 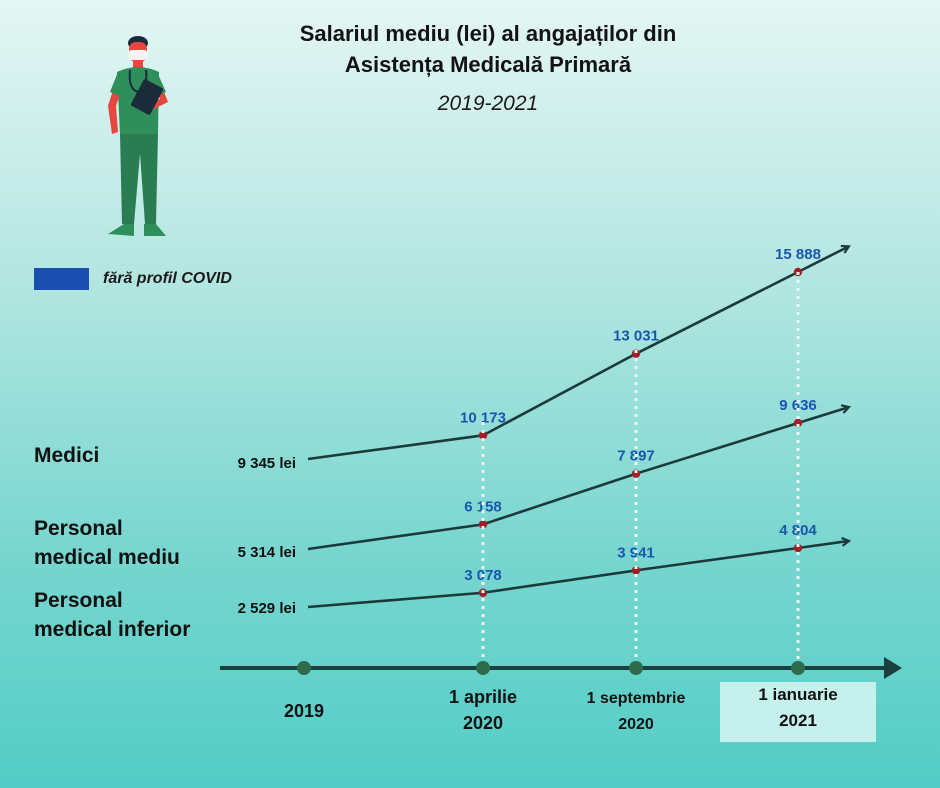 I want to click on x-label-highlight, so click(x=798, y=712).